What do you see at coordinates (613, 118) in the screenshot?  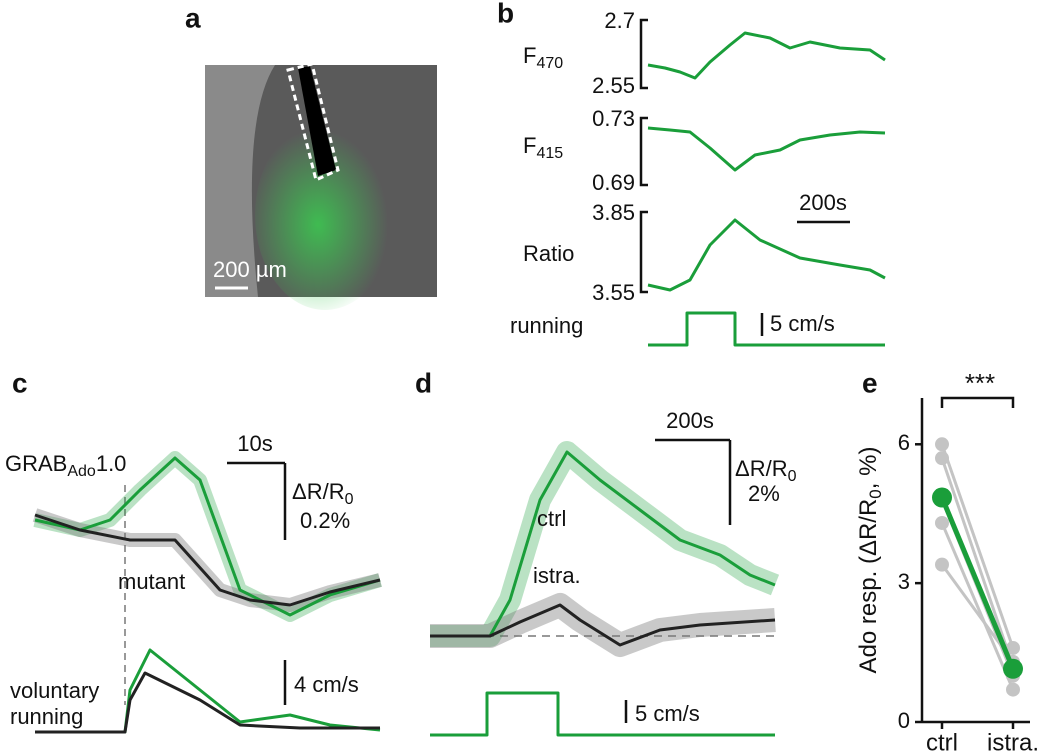 I see `tick-label: 0.73` at bounding box center [613, 118].